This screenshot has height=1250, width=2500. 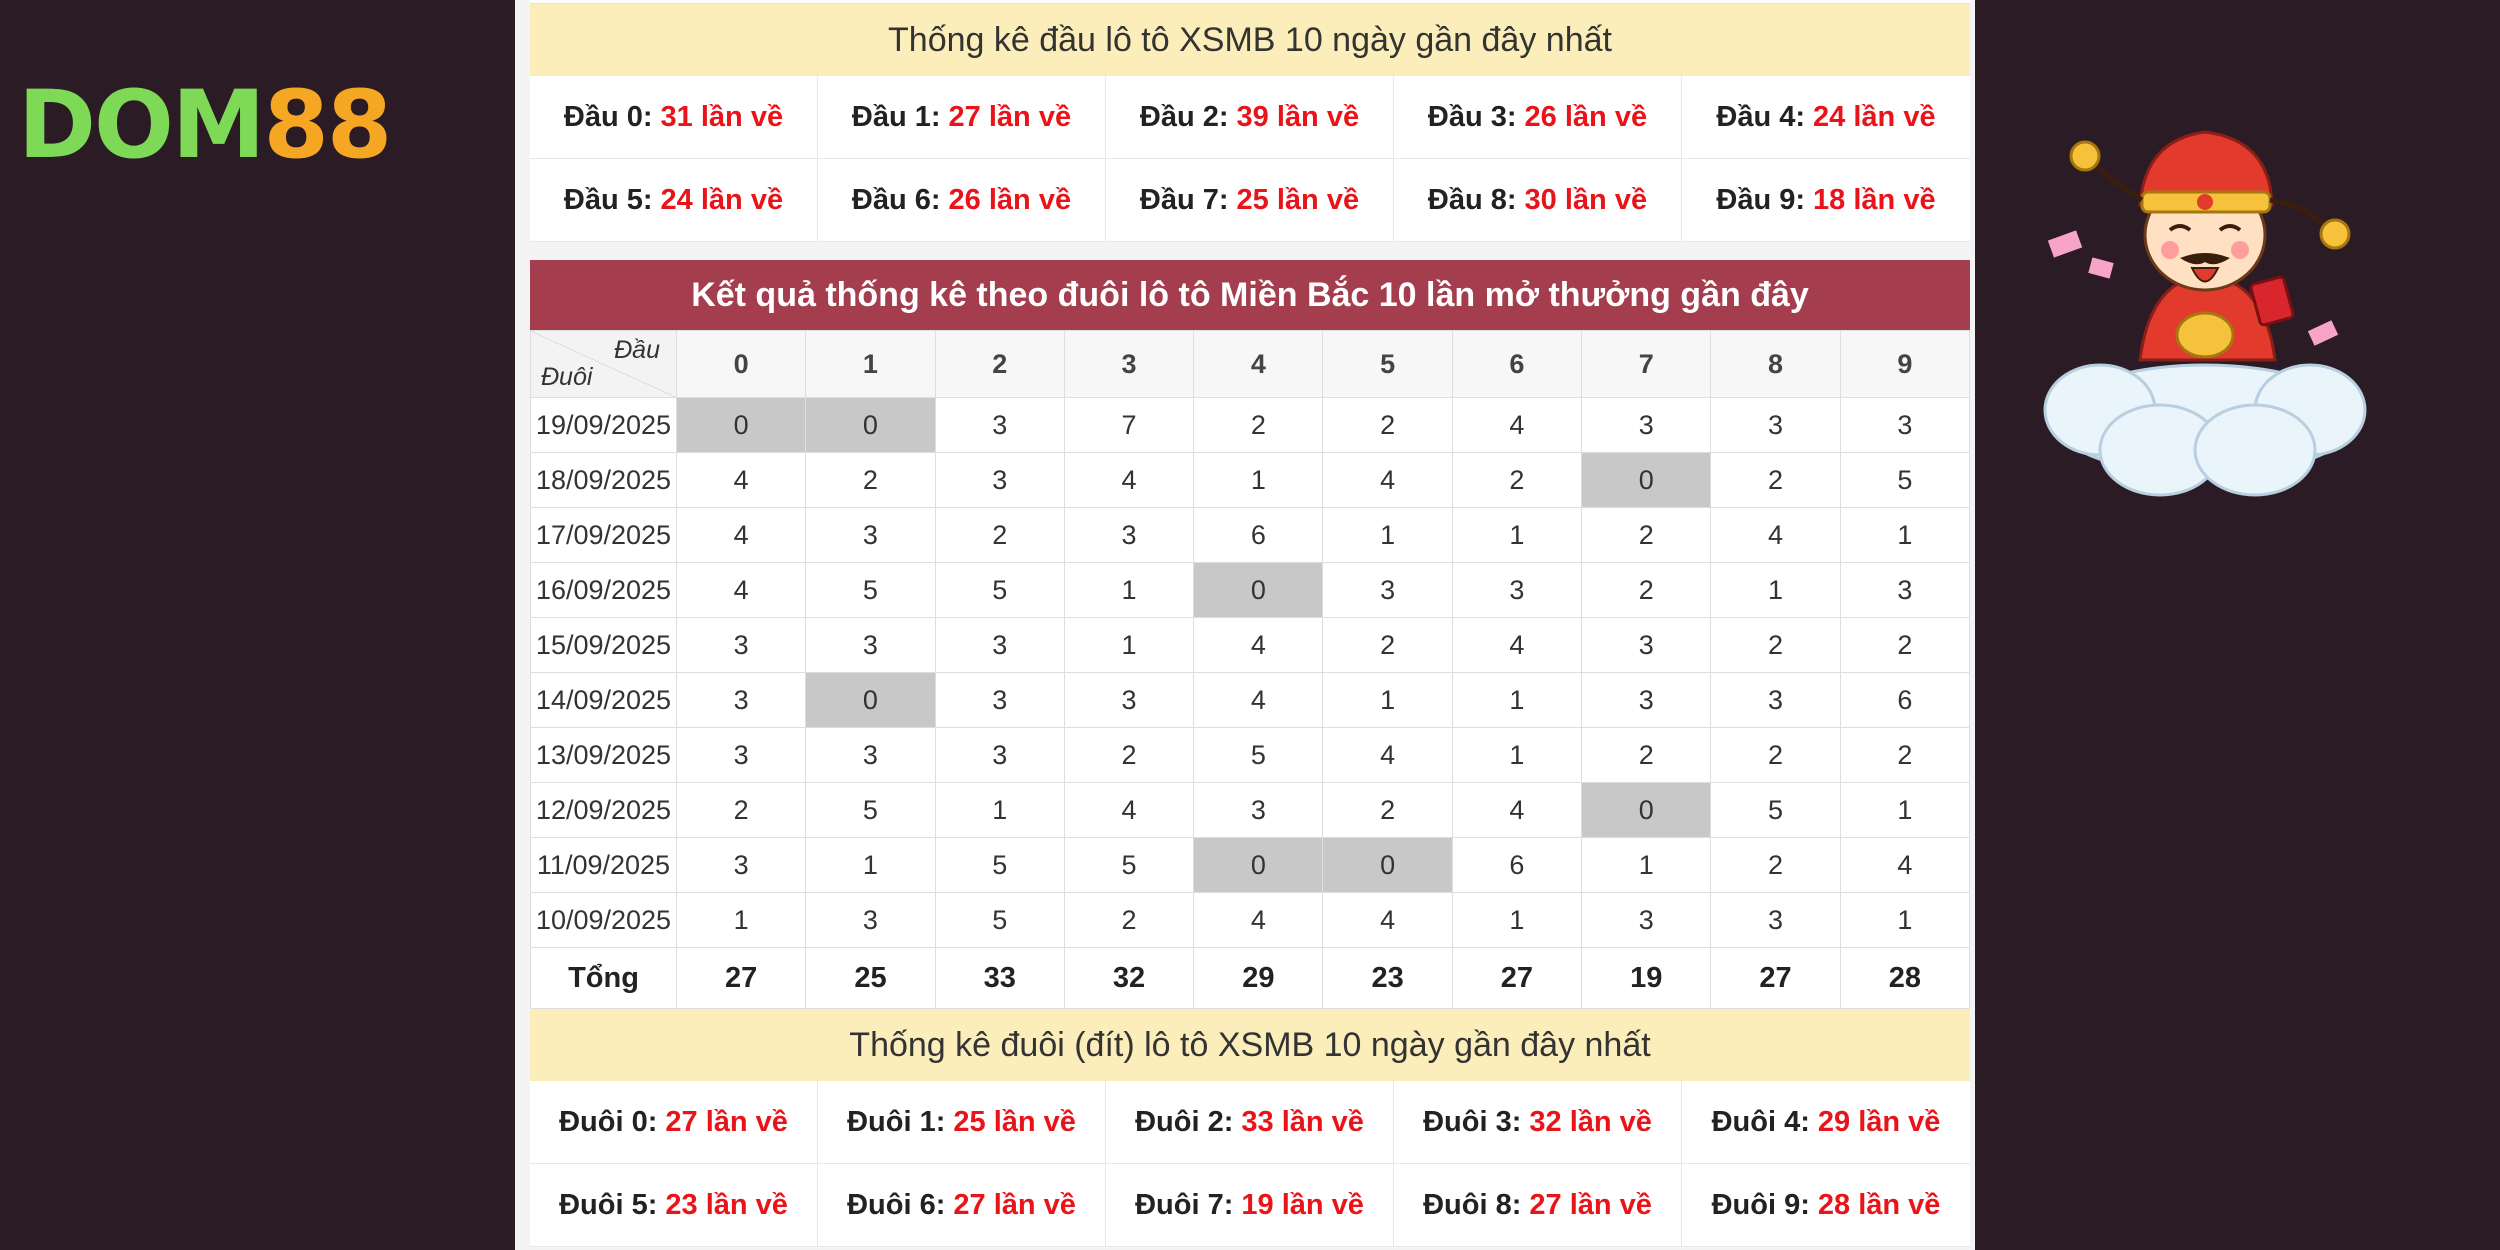 I want to click on head-stat-value: 26 lần về, so click(x=1010, y=199).